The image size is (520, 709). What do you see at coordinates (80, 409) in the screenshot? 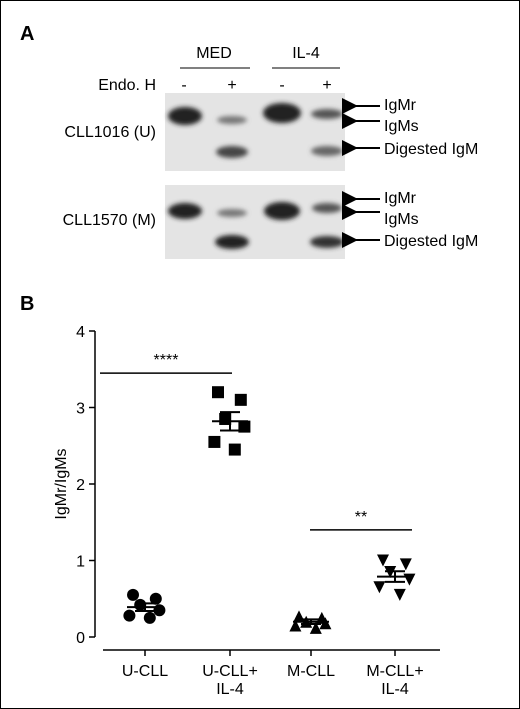
I see `y-tick-label: 3` at bounding box center [80, 409].